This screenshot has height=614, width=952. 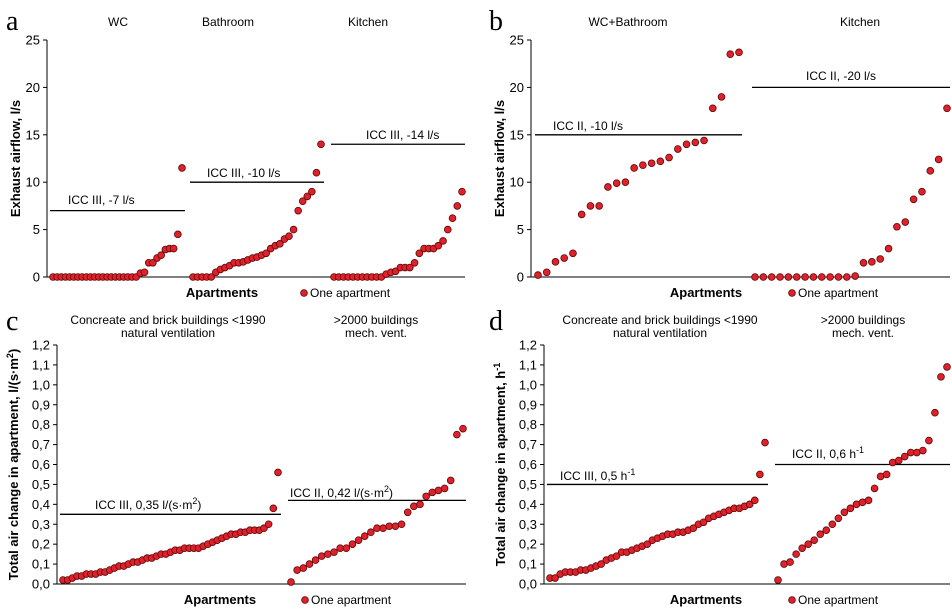 I want to click on y-tick-label: 0,0, so click(x=41, y=584).